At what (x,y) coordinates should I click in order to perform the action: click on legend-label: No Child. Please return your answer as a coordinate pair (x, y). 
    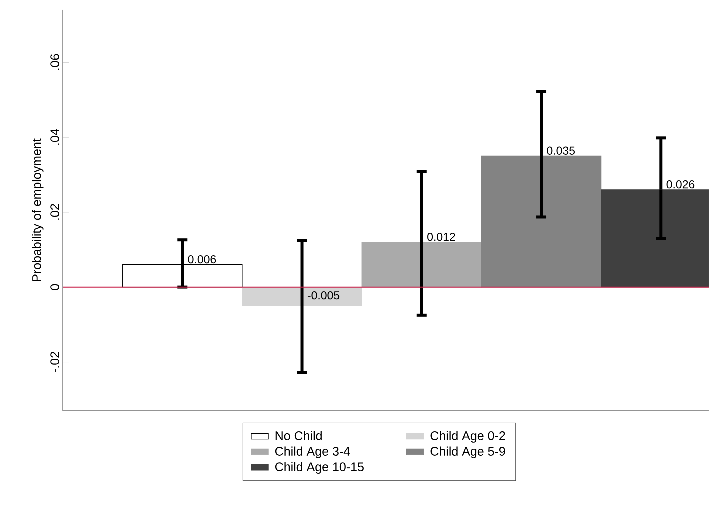
    Looking at the image, I should click on (299, 435).